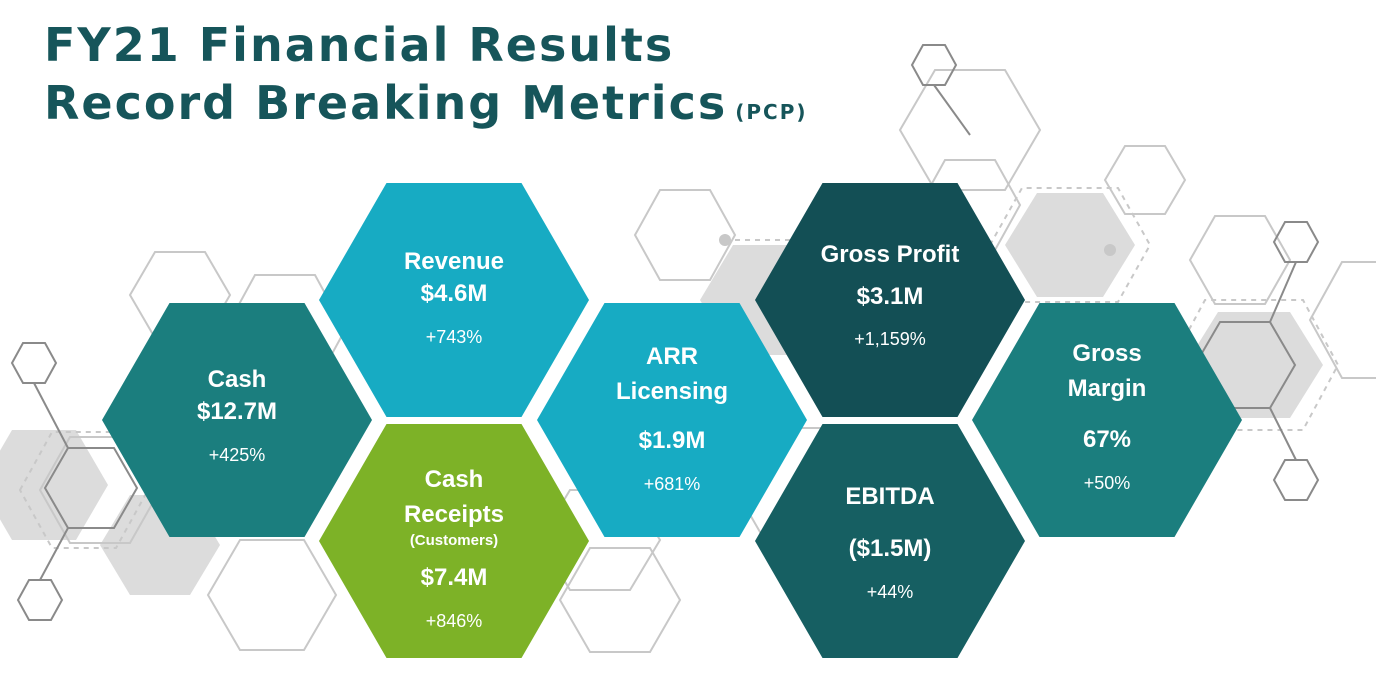  I want to click on revenue-change: +743%, so click(454, 337).